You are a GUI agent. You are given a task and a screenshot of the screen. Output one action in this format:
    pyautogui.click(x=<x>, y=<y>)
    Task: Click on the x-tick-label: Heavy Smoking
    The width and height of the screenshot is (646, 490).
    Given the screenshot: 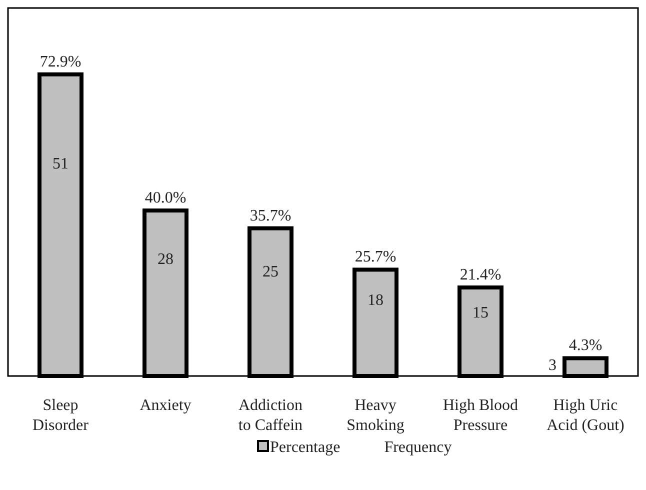 What is the action you would take?
    pyautogui.click(x=375, y=415)
    